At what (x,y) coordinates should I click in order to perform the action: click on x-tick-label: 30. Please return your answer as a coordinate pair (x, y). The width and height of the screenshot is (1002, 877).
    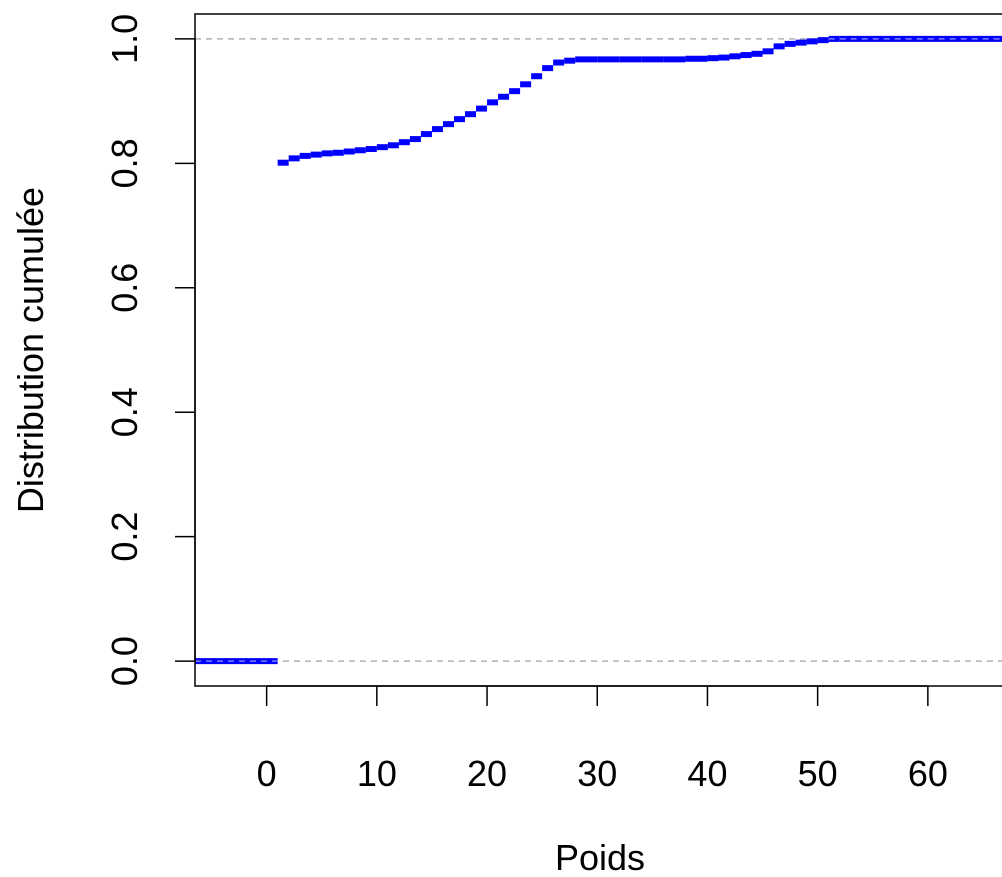
    Looking at the image, I should click on (597, 773).